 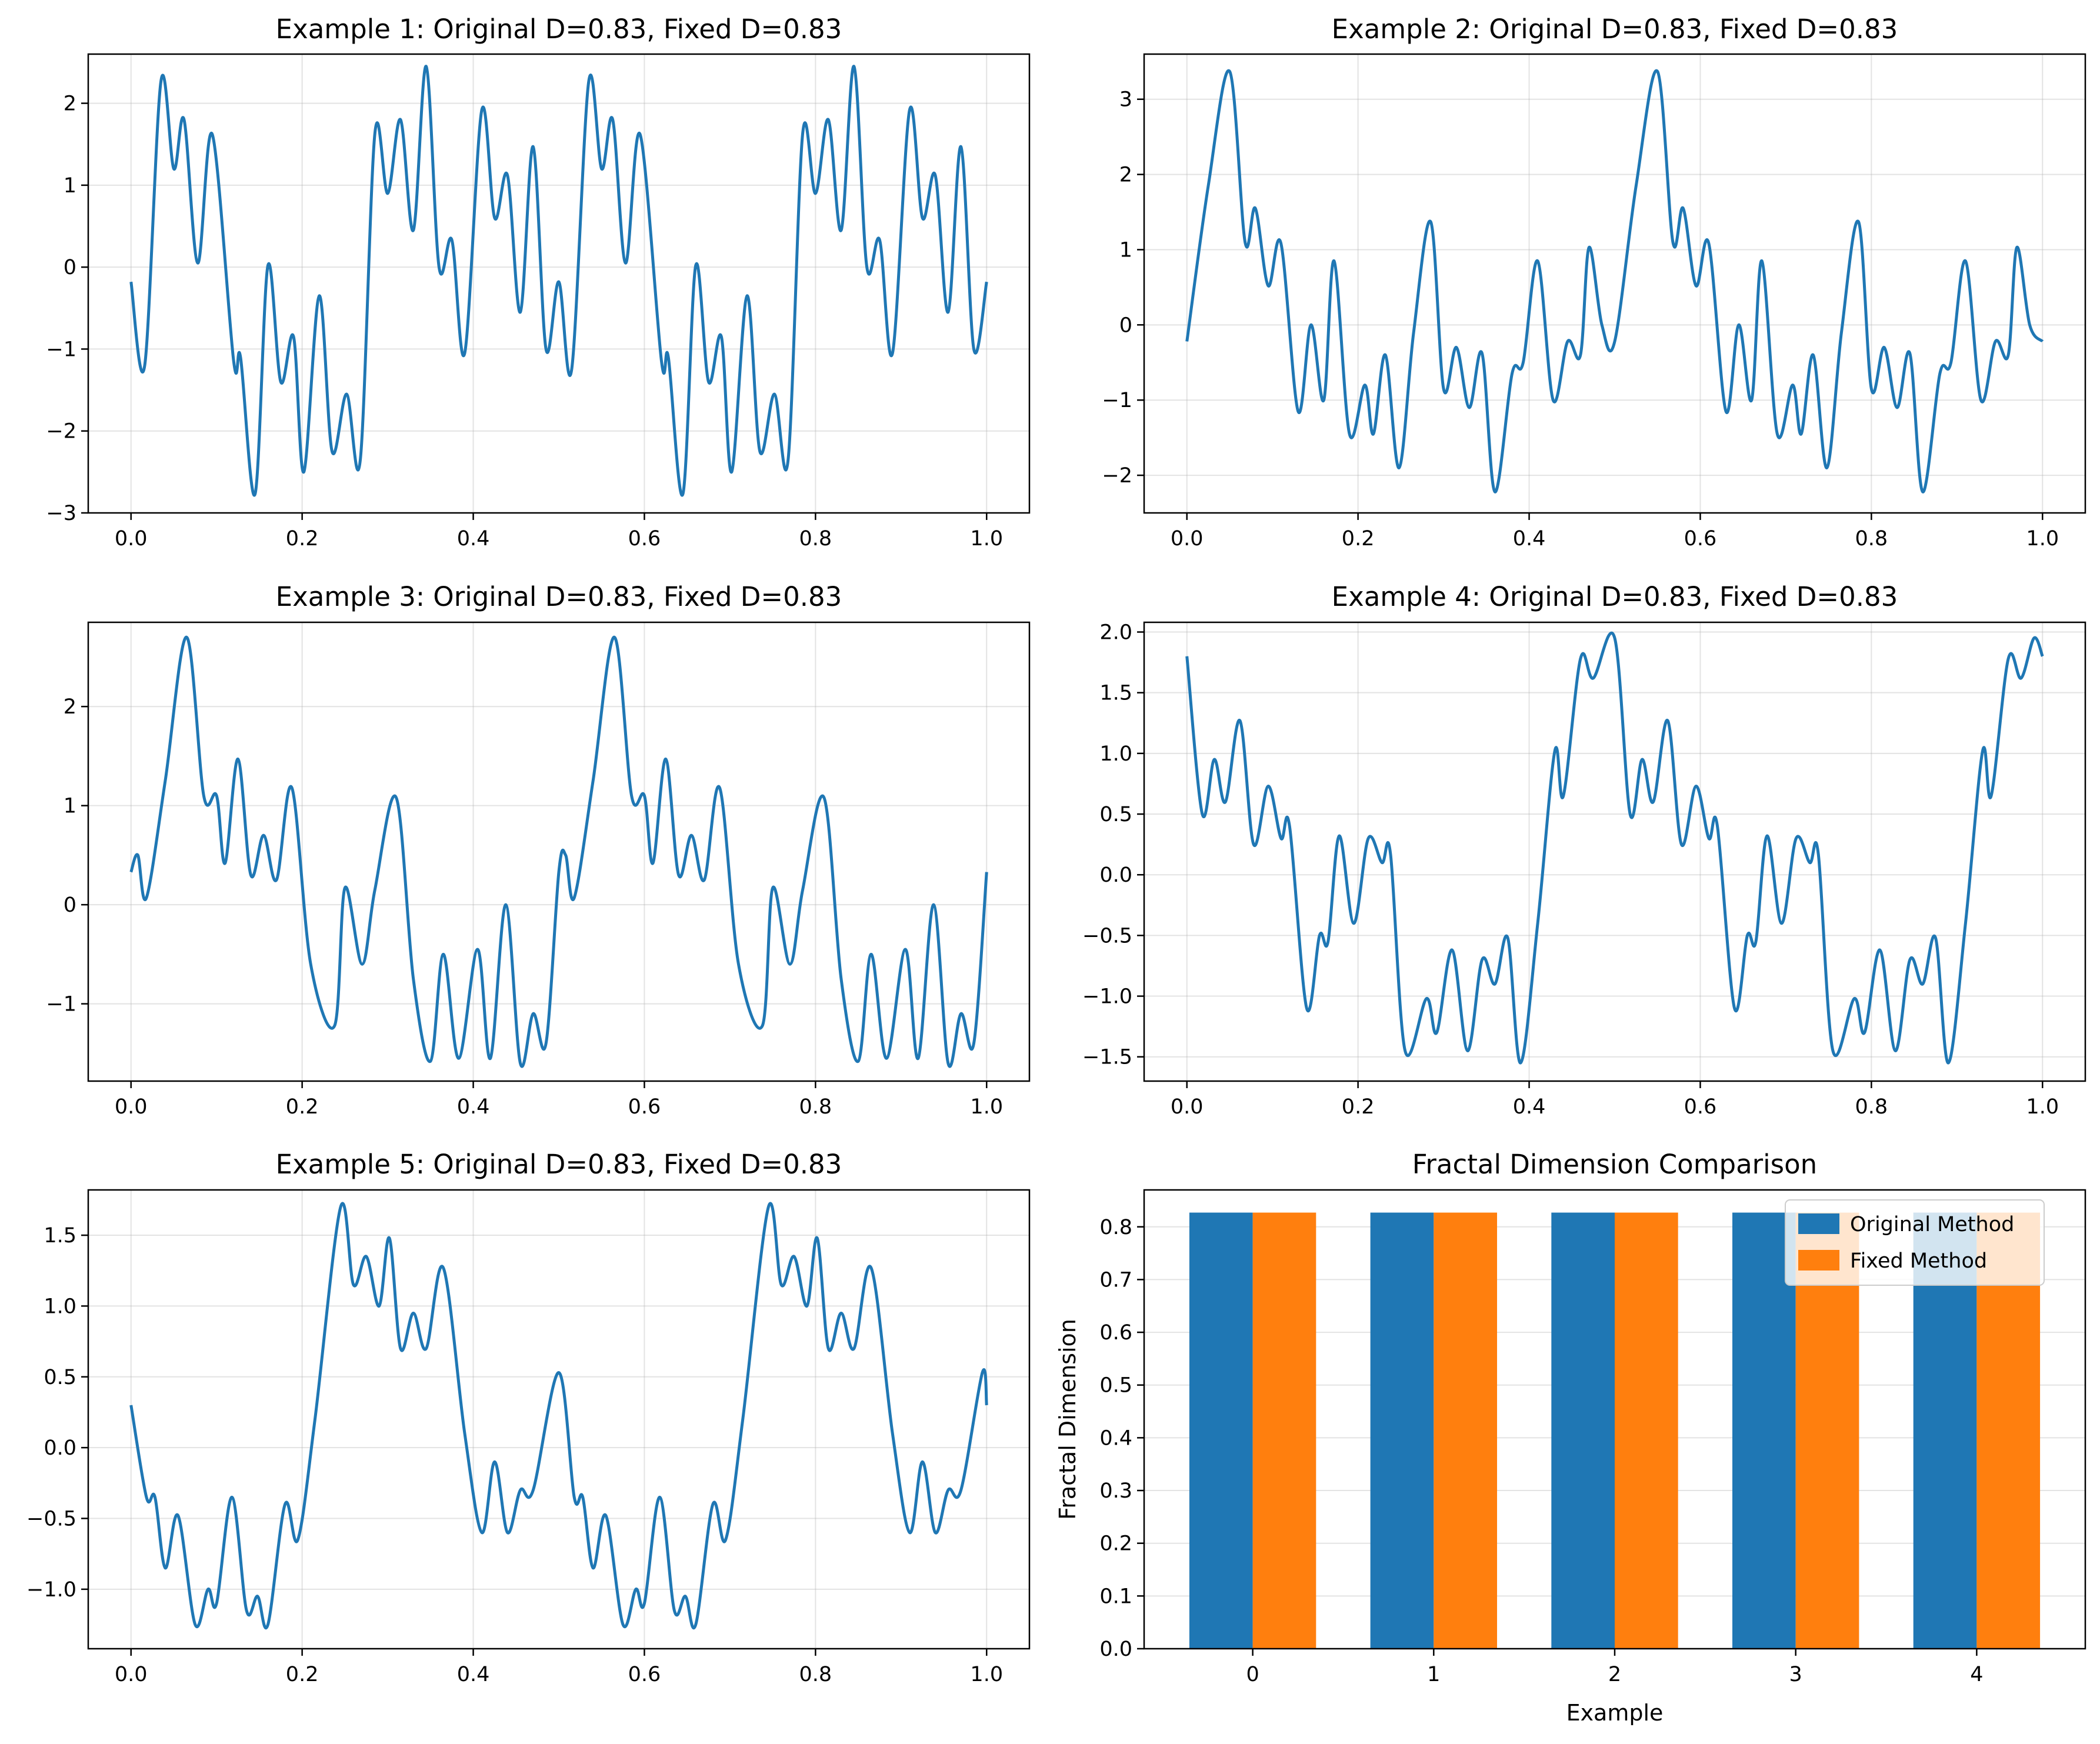 What do you see at coordinates (1932, 1224) in the screenshot?
I see `legend-label-original: Original Method` at bounding box center [1932, 1224].